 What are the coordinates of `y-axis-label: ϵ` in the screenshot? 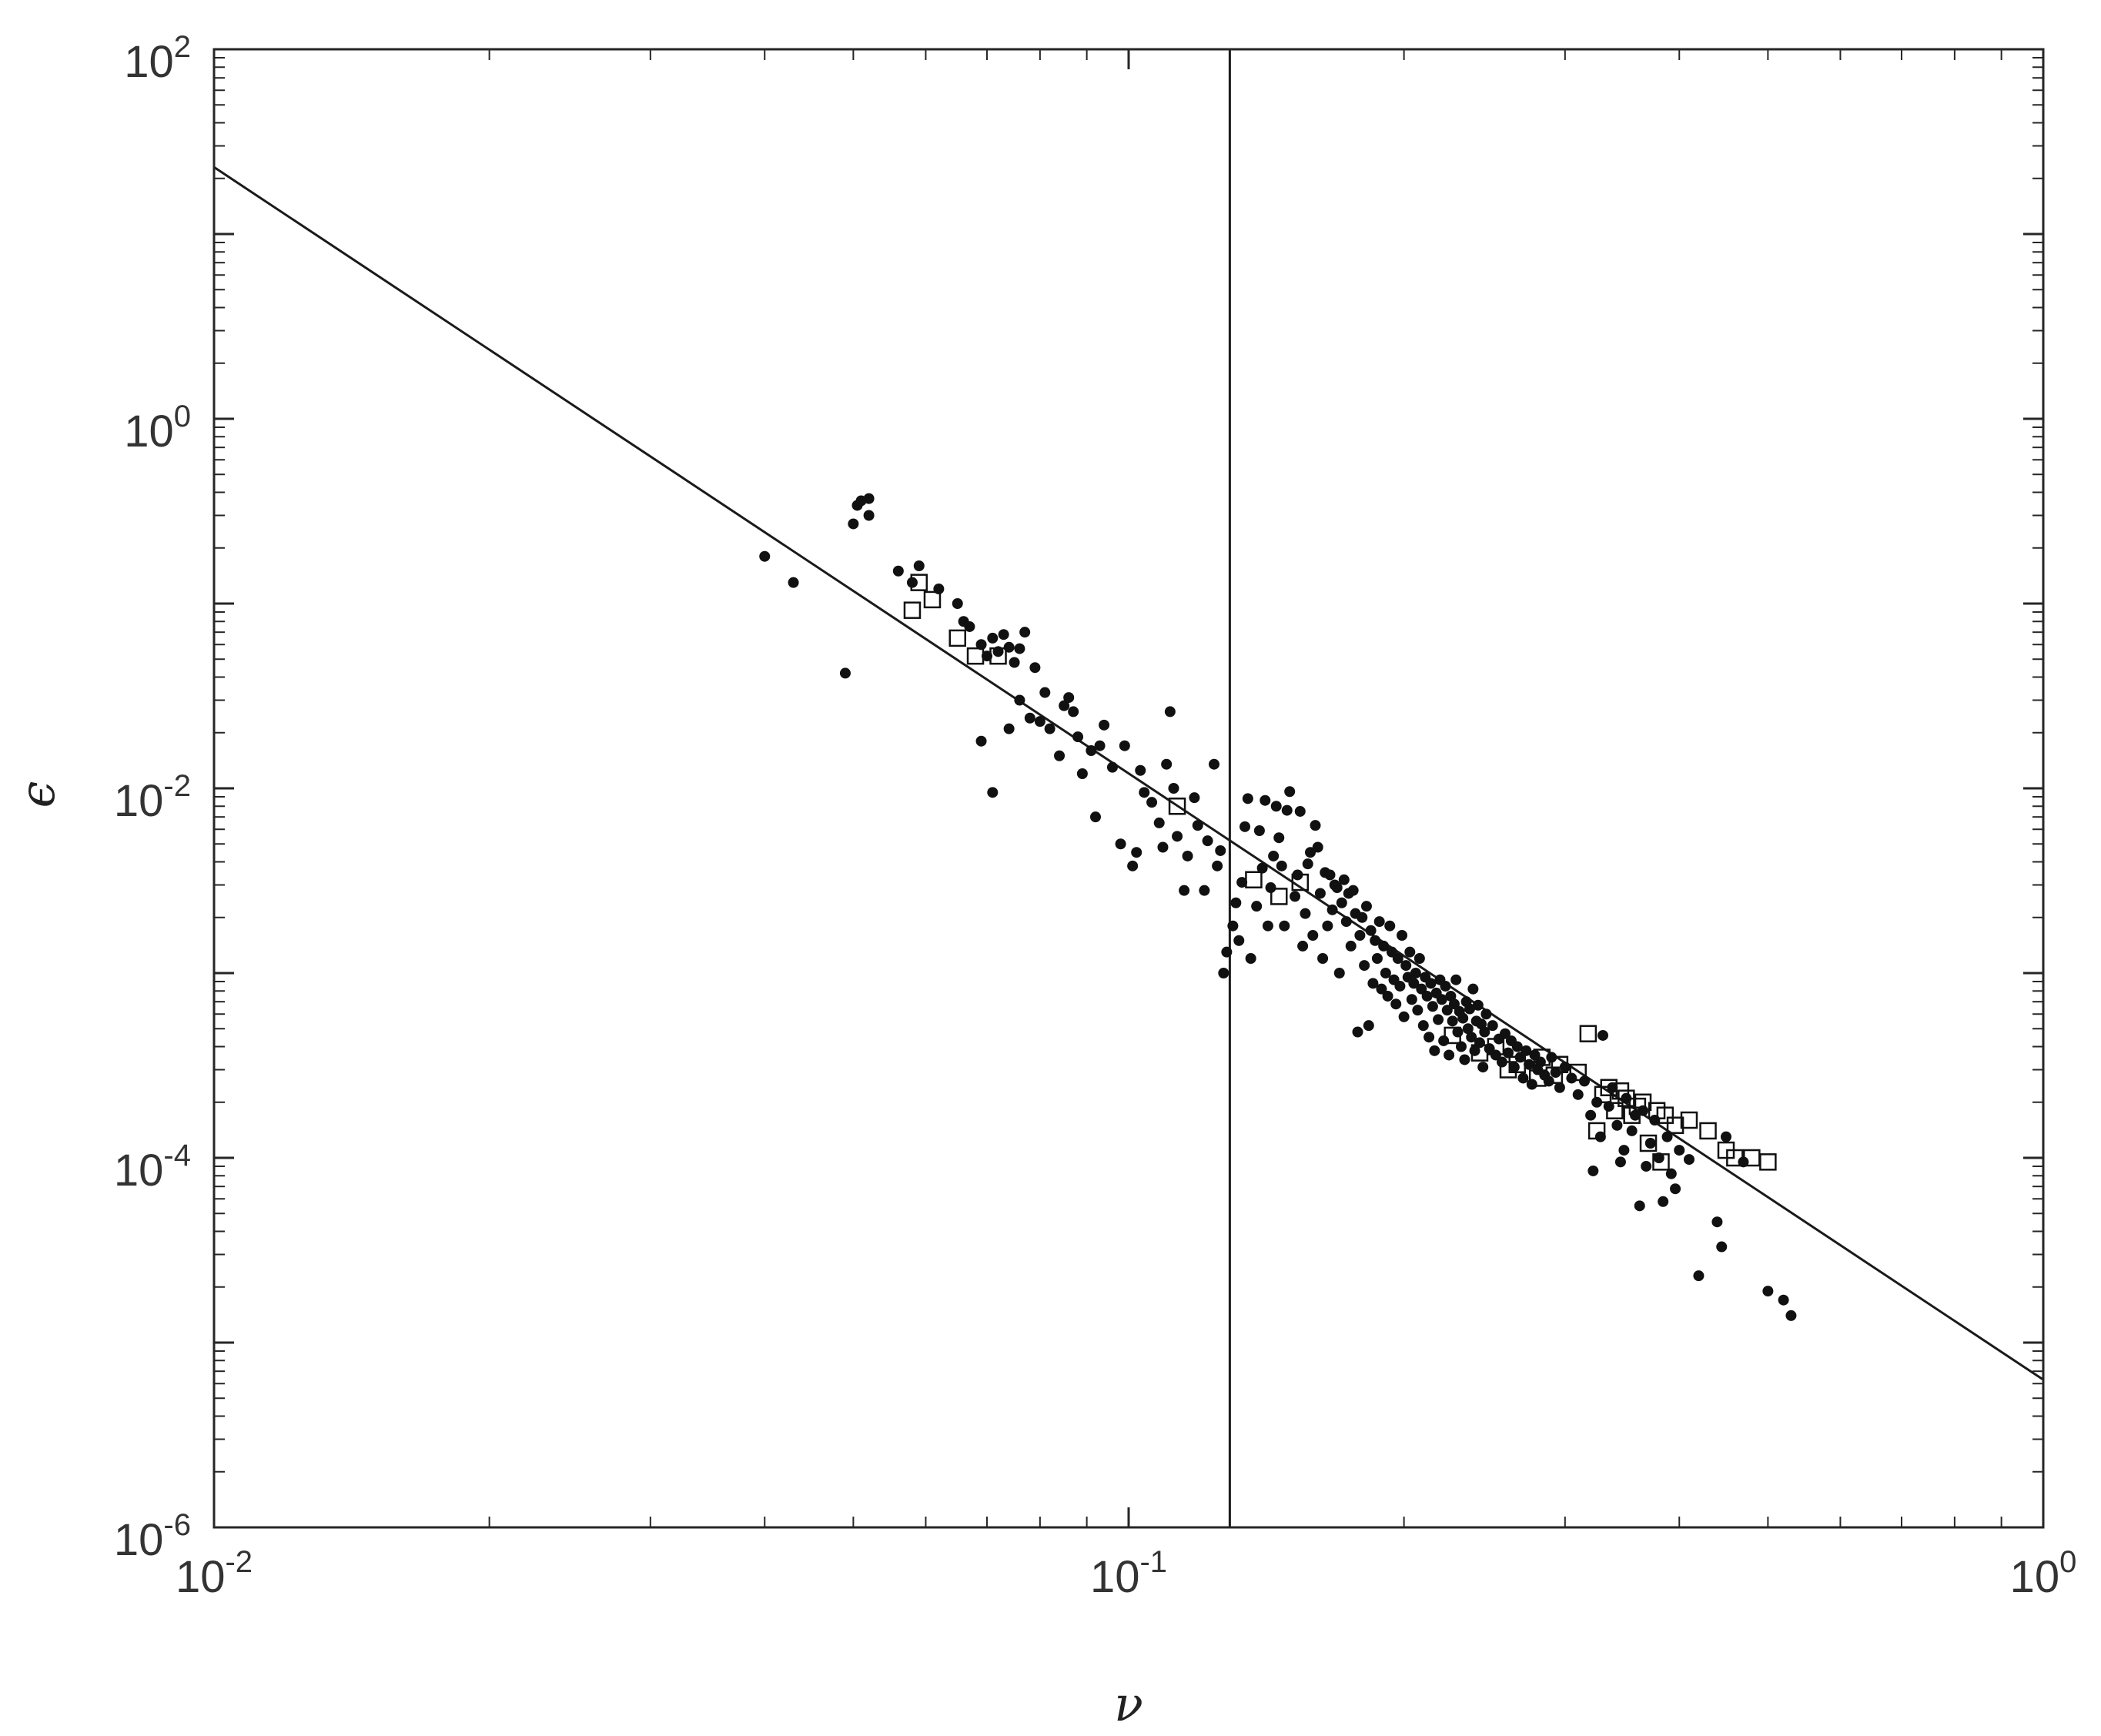 It's located at (37, 794).